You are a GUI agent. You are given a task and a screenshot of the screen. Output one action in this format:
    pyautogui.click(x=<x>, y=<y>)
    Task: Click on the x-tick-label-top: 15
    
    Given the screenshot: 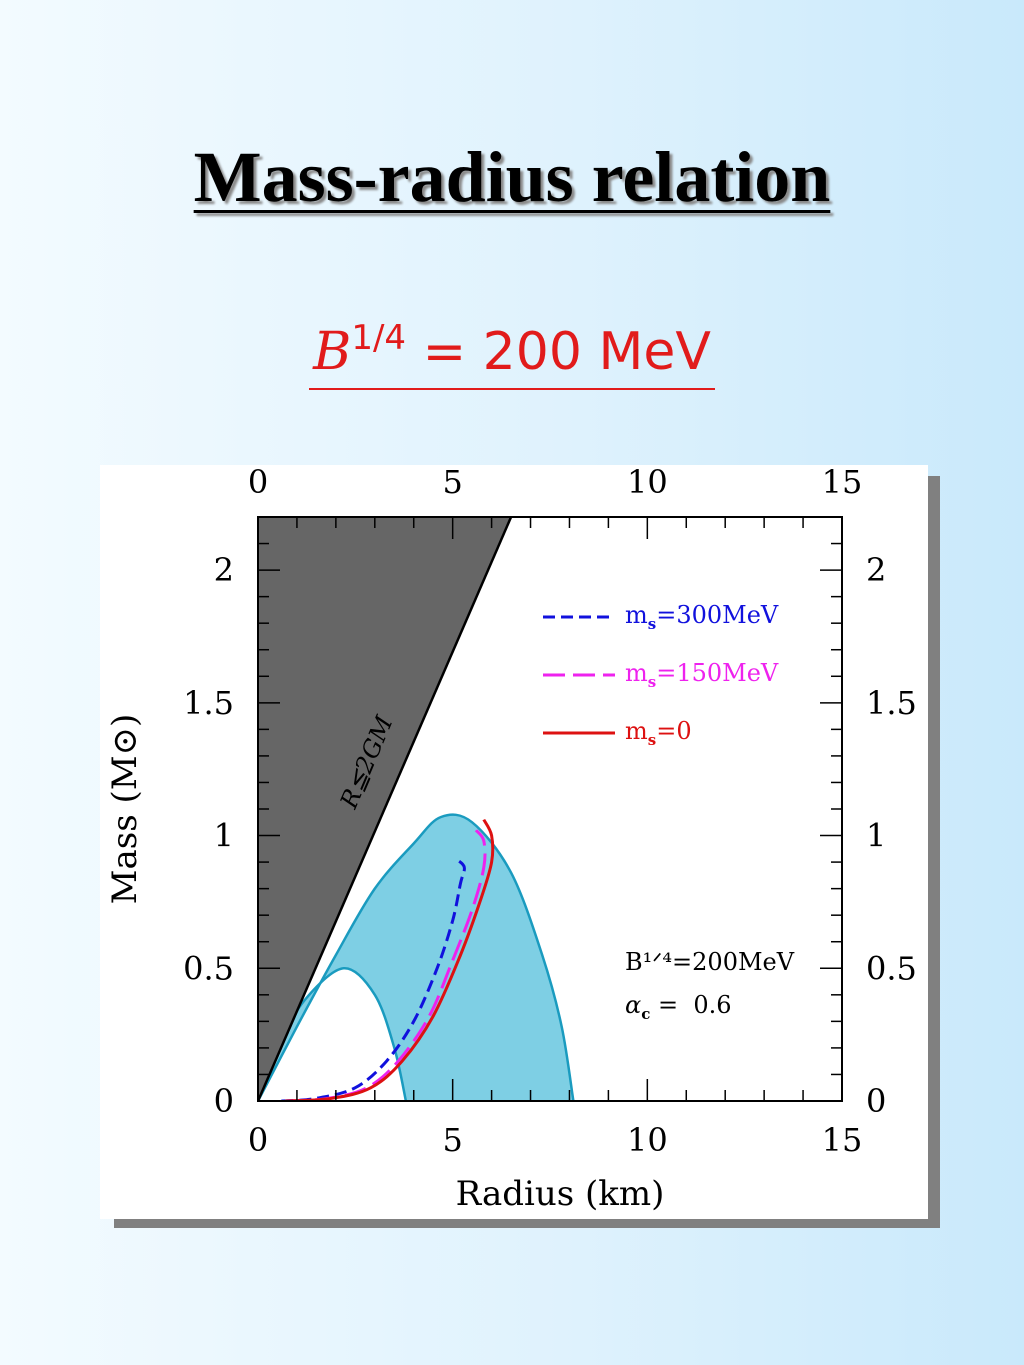 What is the action you would take?
    pyautogui.click(x=842, y=483)
    